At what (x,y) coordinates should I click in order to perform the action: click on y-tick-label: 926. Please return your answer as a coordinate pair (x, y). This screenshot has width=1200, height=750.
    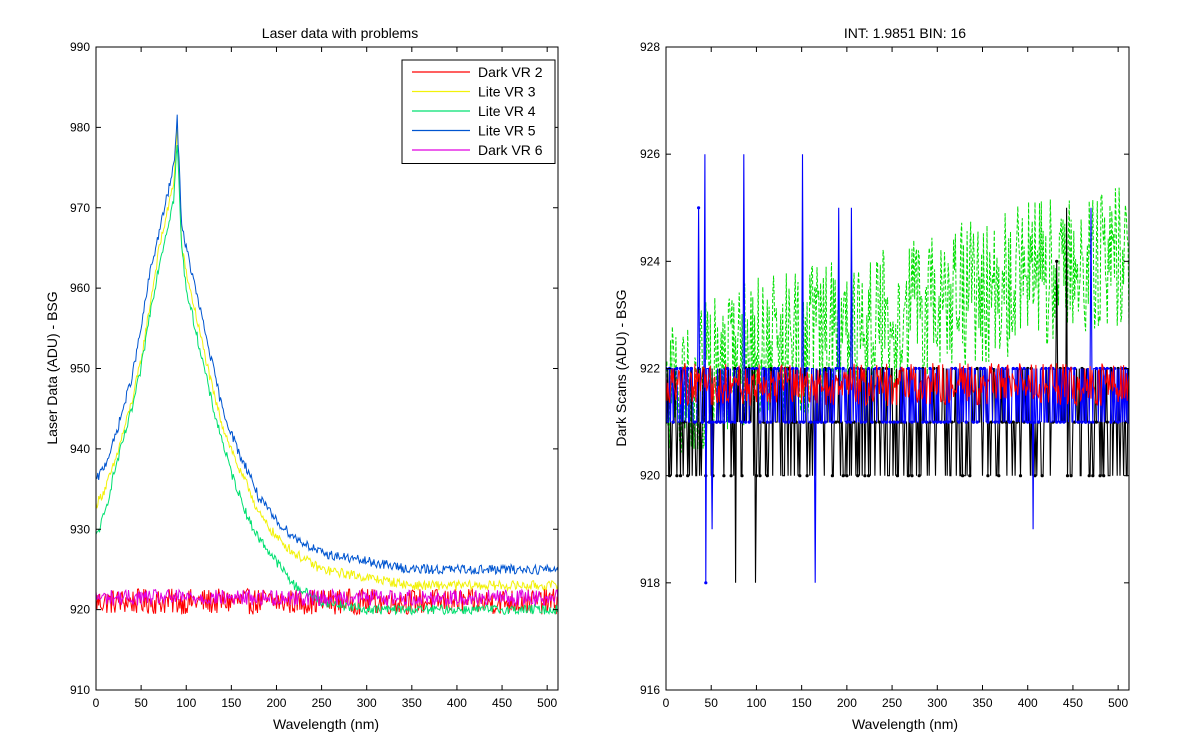
    Looking at the image, I should click on (650, 154).